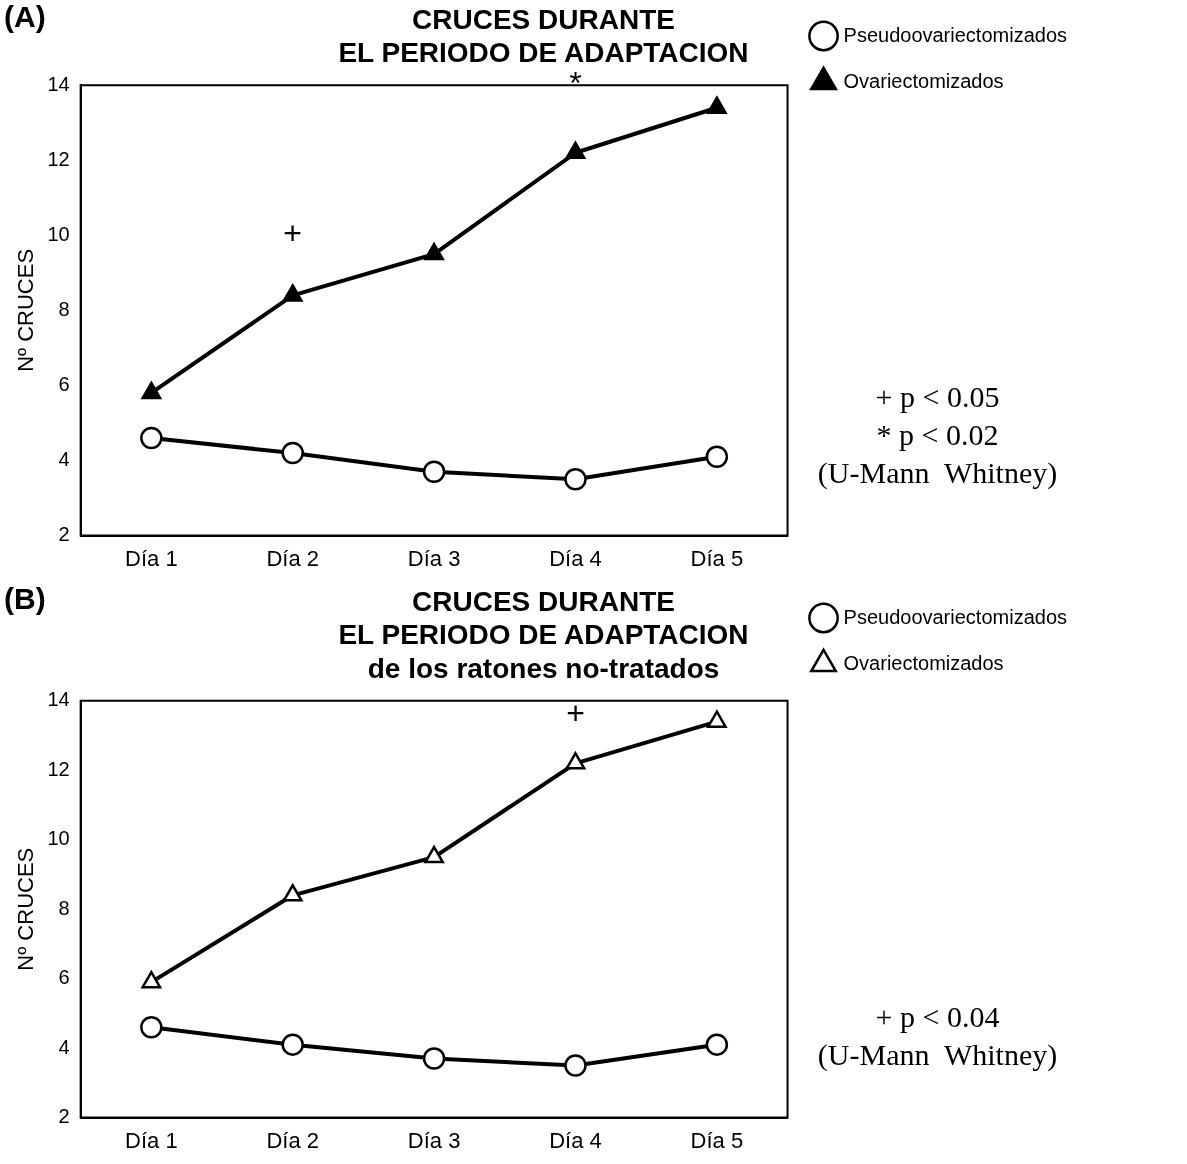 The width and height of the screenshot is (1187, 1164). I want to click on text: + p < 0.04, so click(937, 1017).